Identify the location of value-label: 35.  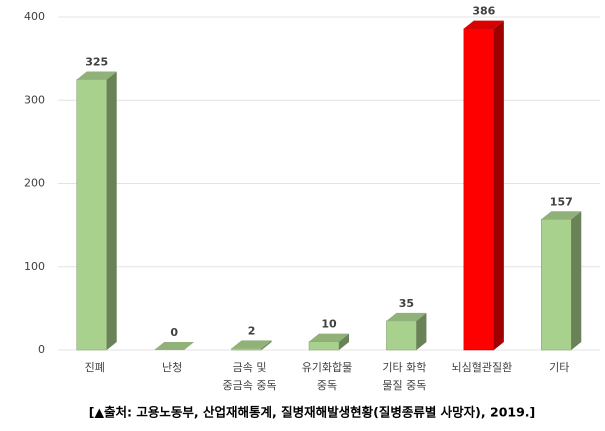
(406, 303).